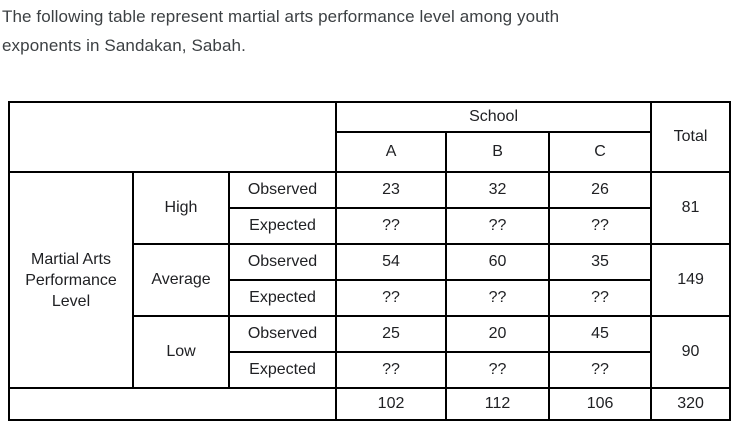 This screenshot has height=435, width=742. Describe the element at coordinates (691, 137) in the screenshot. I see `total-header-cell: Total` at that location.